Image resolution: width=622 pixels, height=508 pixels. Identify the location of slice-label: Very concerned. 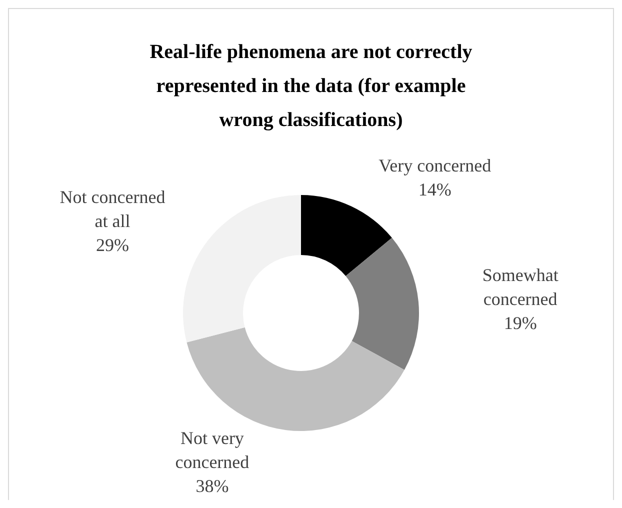
(435, 165).